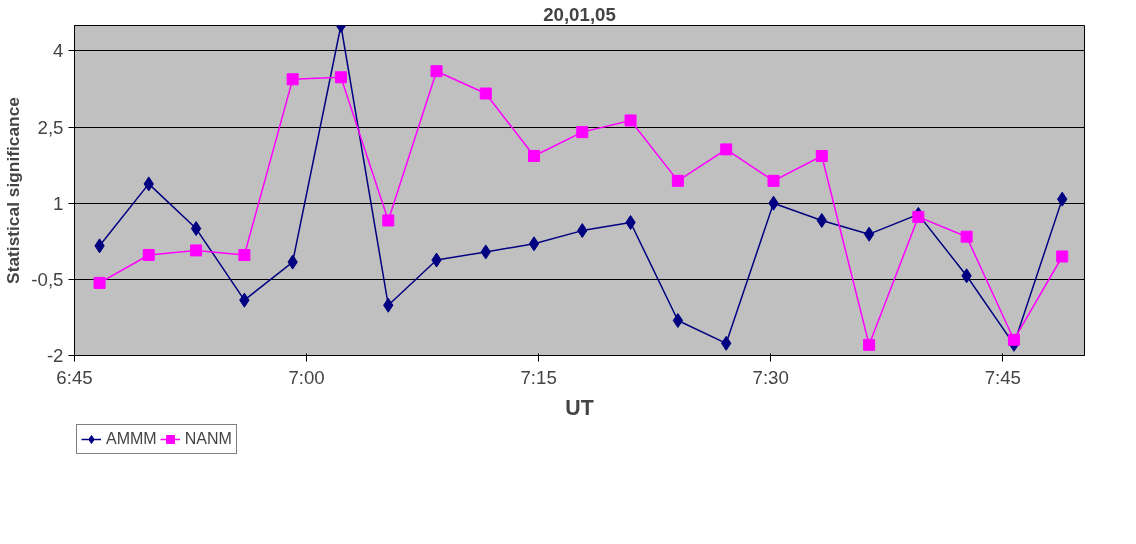 This screenshot has height=544, width=1136. Describe the element at coordinates (58, 51) in the screenshot. I see `y-tick-label: 4` at that location.